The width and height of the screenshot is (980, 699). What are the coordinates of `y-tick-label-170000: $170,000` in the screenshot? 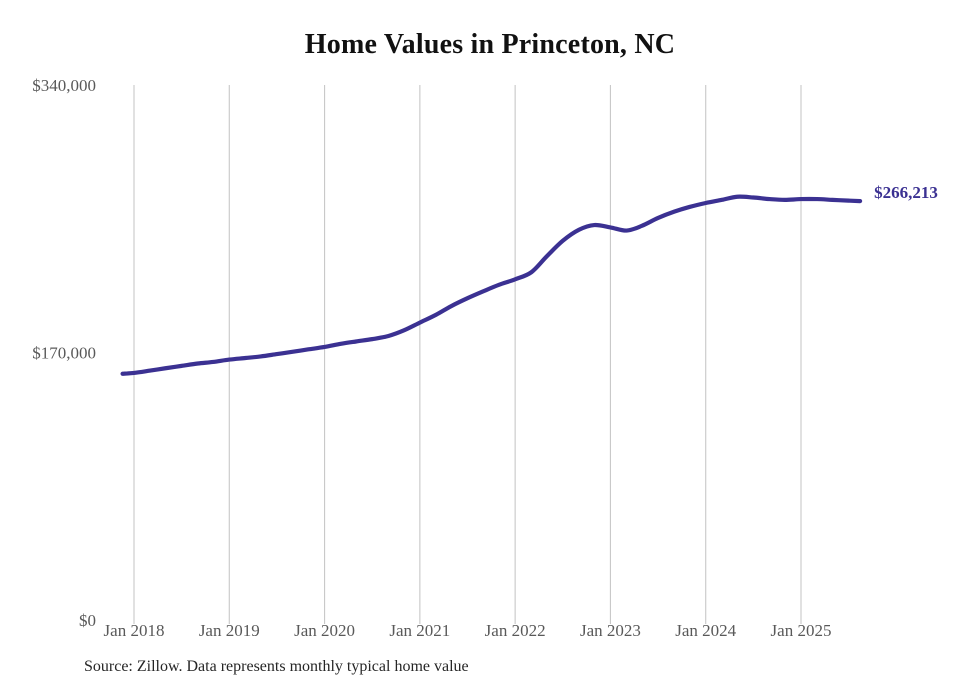 It's located at (64, 353).